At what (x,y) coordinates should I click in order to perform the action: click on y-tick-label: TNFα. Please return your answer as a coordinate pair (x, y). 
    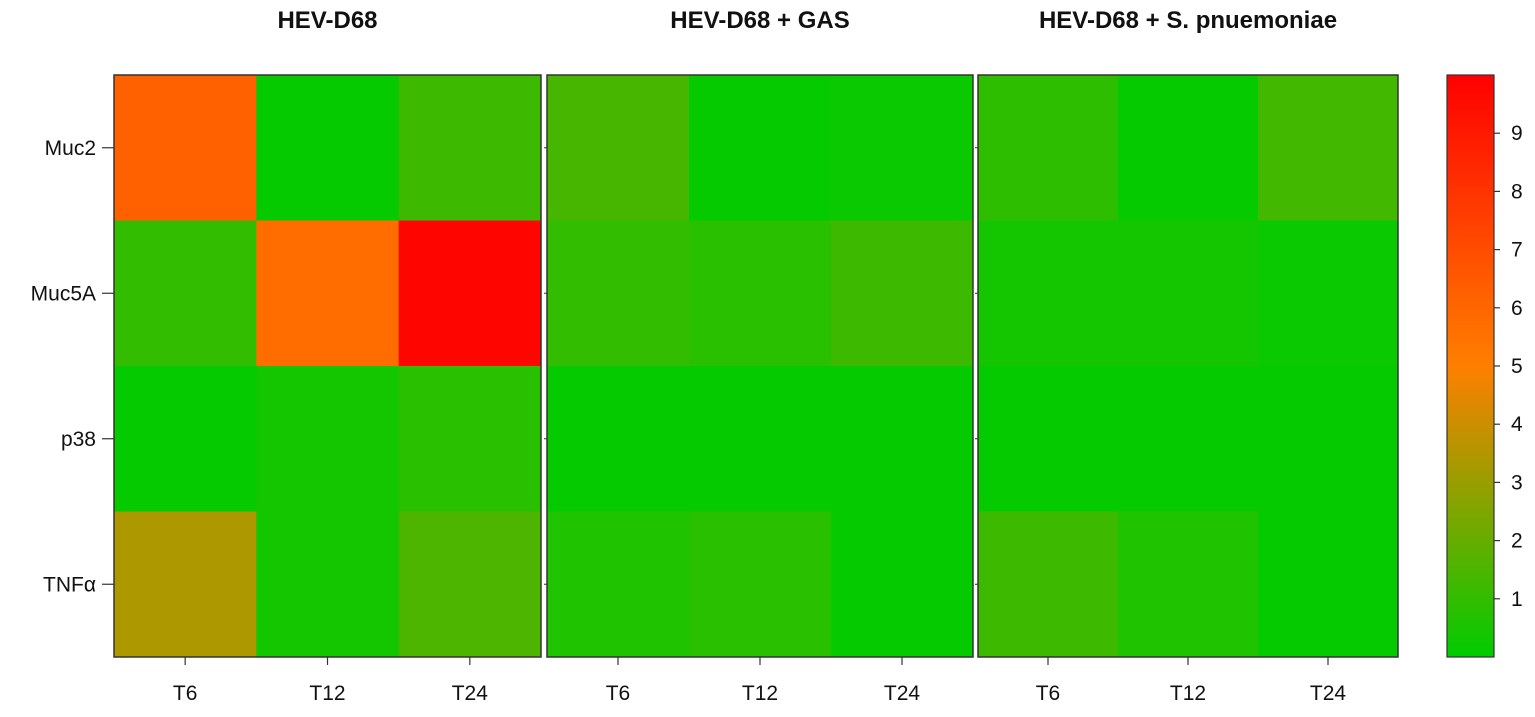
    Looking at the image, I should click on (69, 584).